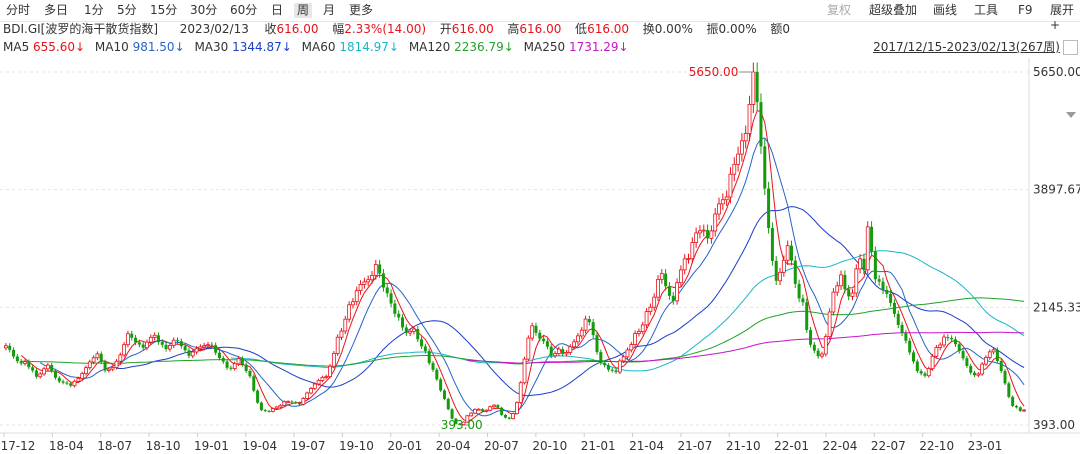 The width and height of the screenshot is (1080, 454). Describe the element at coordinates (277, 10) in the screenshot. I see `tab-daily: 日` at that location.